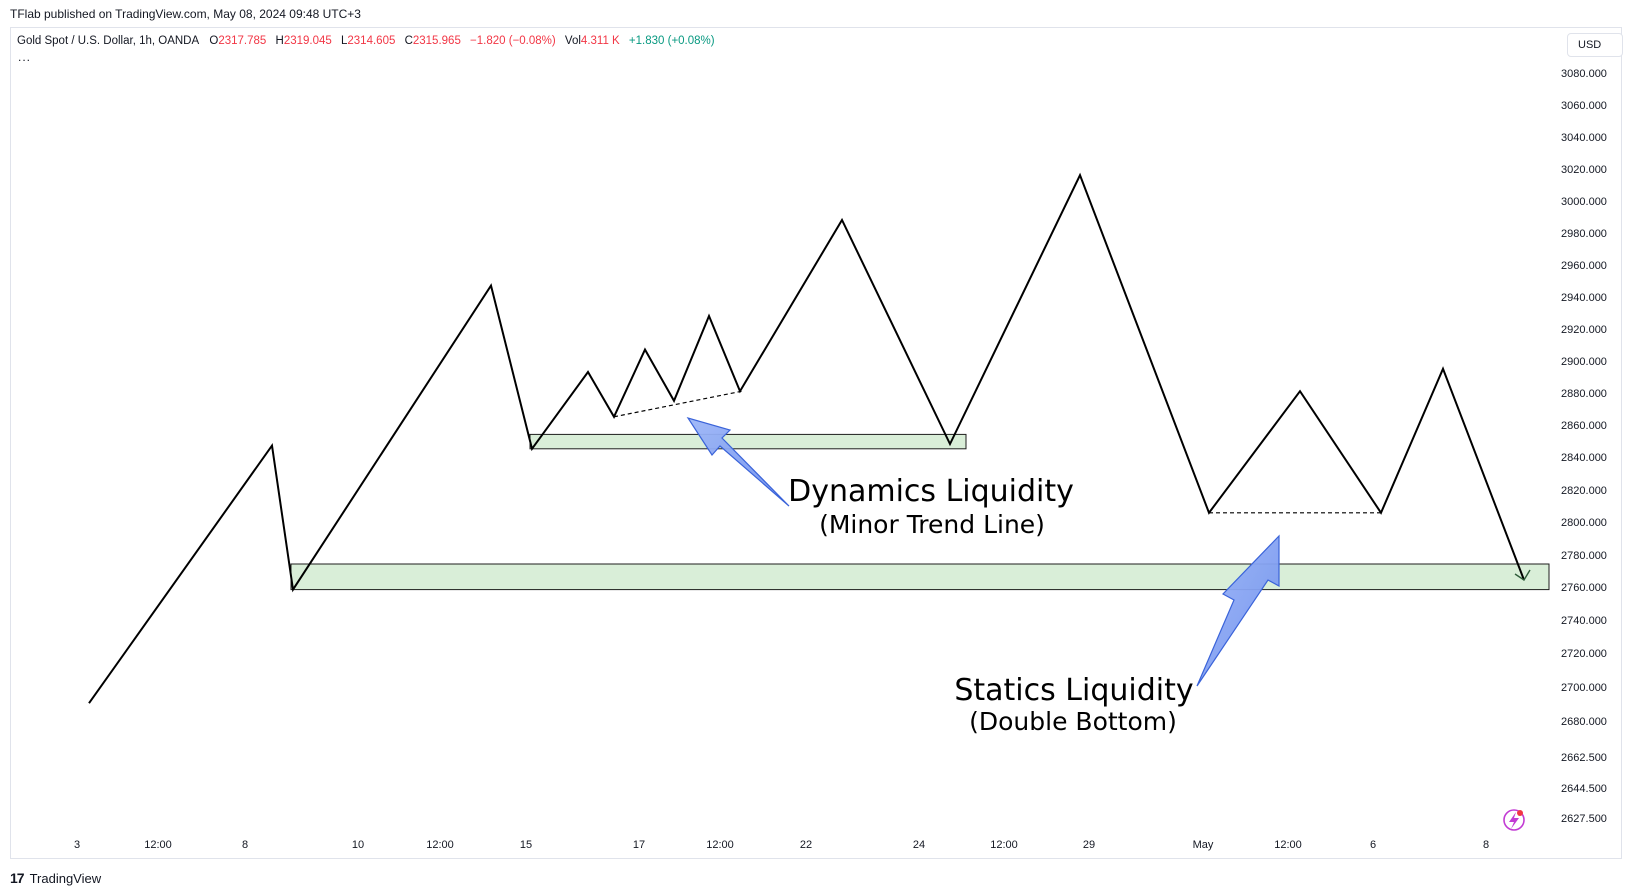  What do you see at coordinates (1584, 556) in the screenshot?
I see `y-tick-label: 2780.000` at bounding box center [1584, 556].